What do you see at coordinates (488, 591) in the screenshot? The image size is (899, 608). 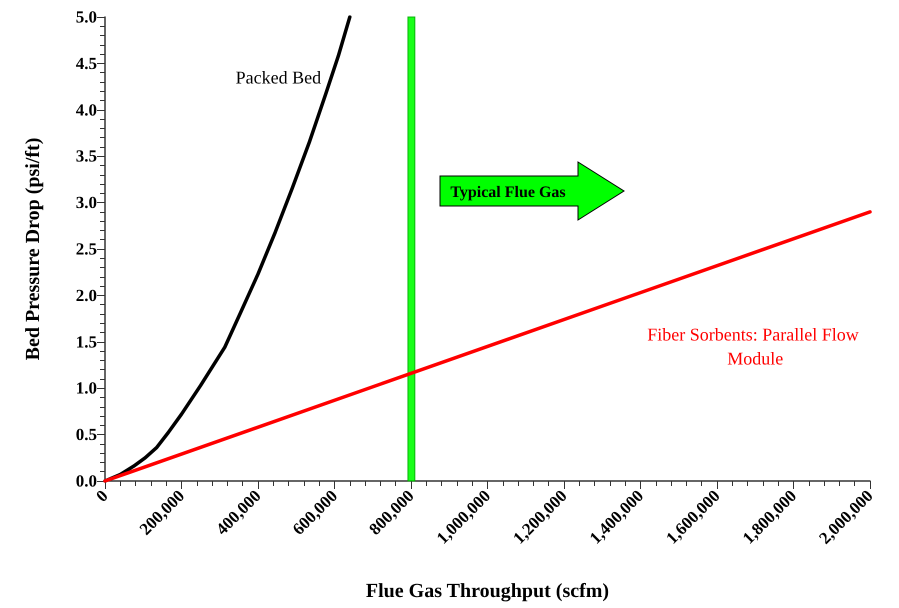 I see `x-axis-title: Flue Gas Throughput (scfm)` at bounding box center [488, 591].